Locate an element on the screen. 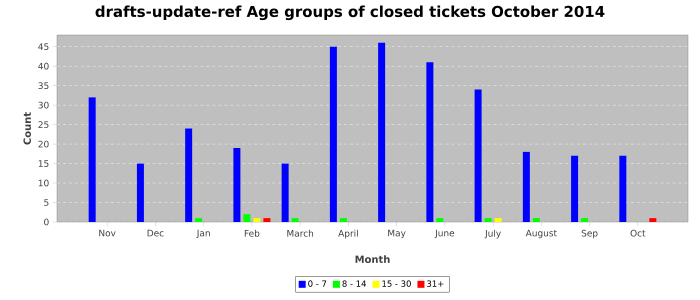 The height and width of the screenshot is (300, 700). y-tick-label: 30 is located at coordinates (43, 105).